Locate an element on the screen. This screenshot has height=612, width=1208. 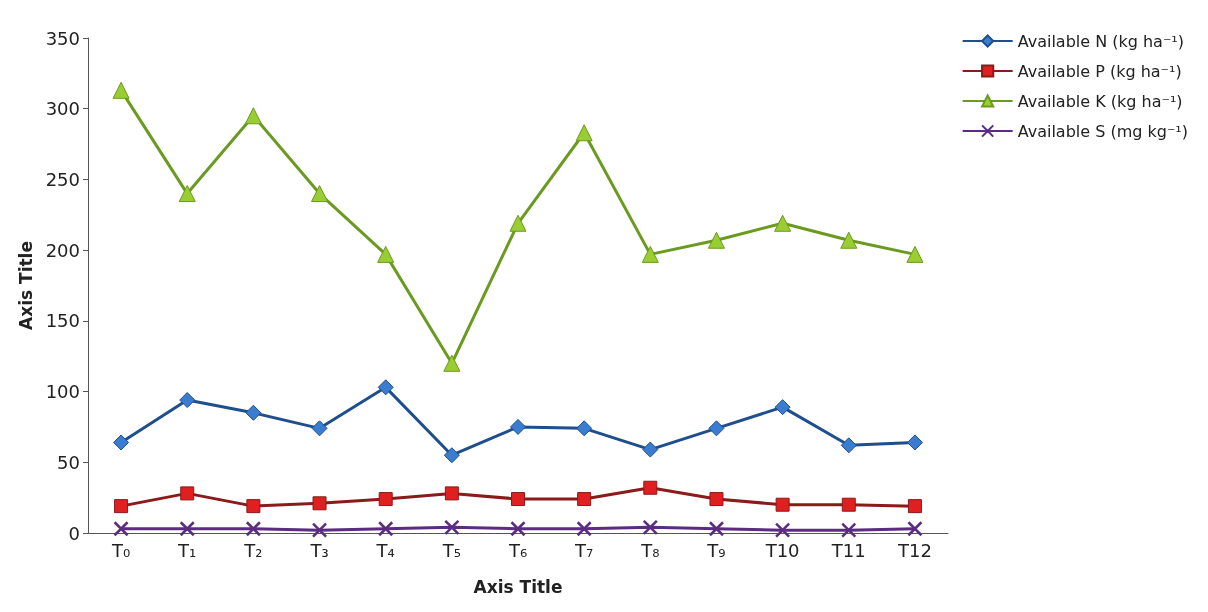
y-tick-label: 200 is located at coordinates (62, 250).